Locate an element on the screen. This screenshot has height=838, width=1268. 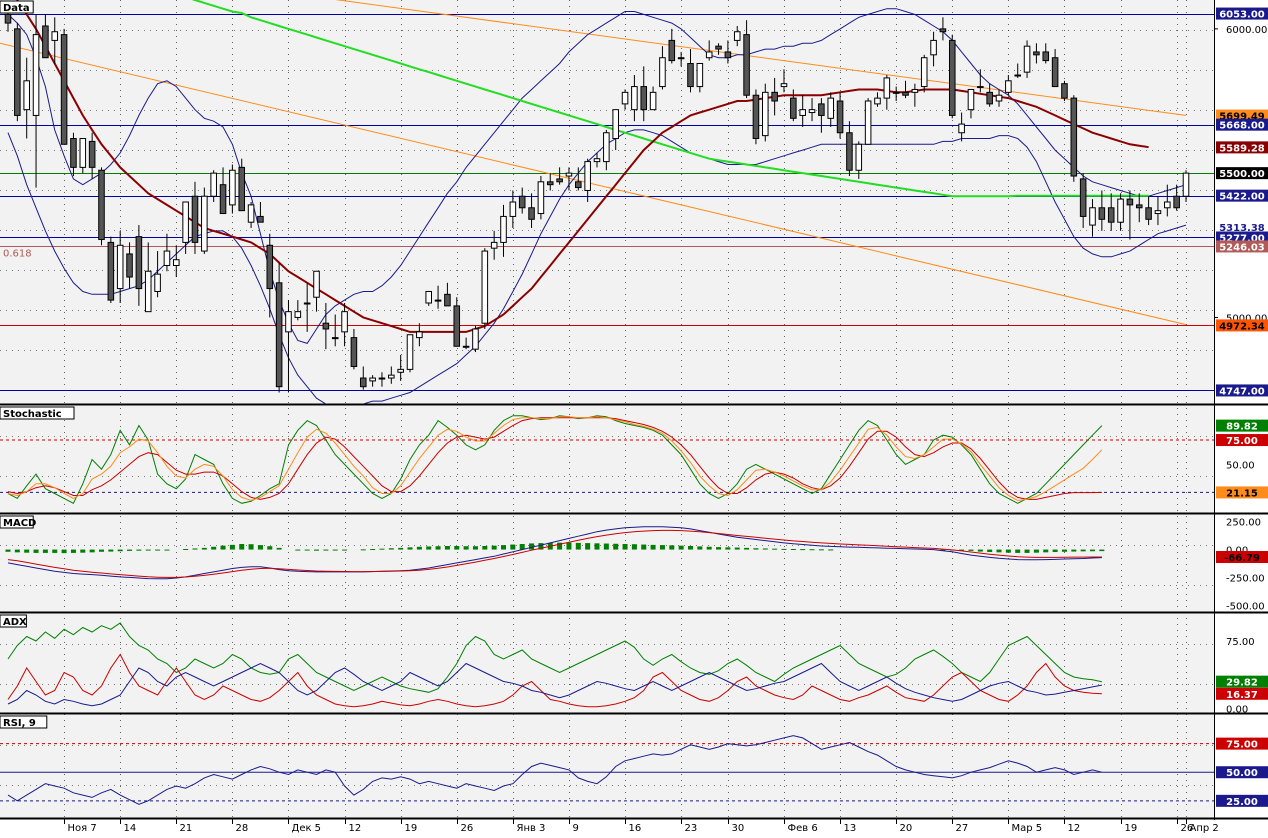
pane-title: RSI, 9 is located at coordinates (24, 722).